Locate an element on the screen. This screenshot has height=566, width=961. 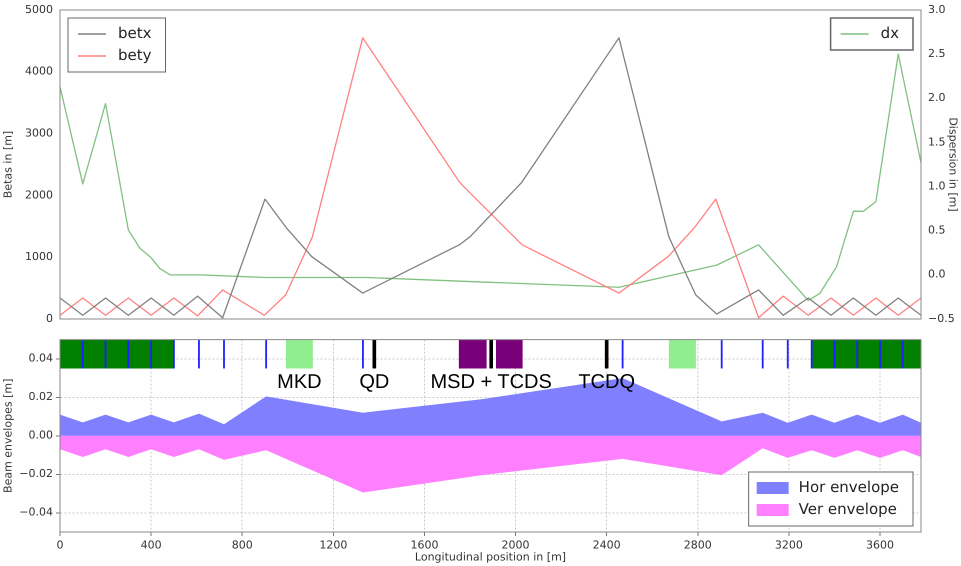
y-tick-label: 0.00 is located at coordinates (40, 435).